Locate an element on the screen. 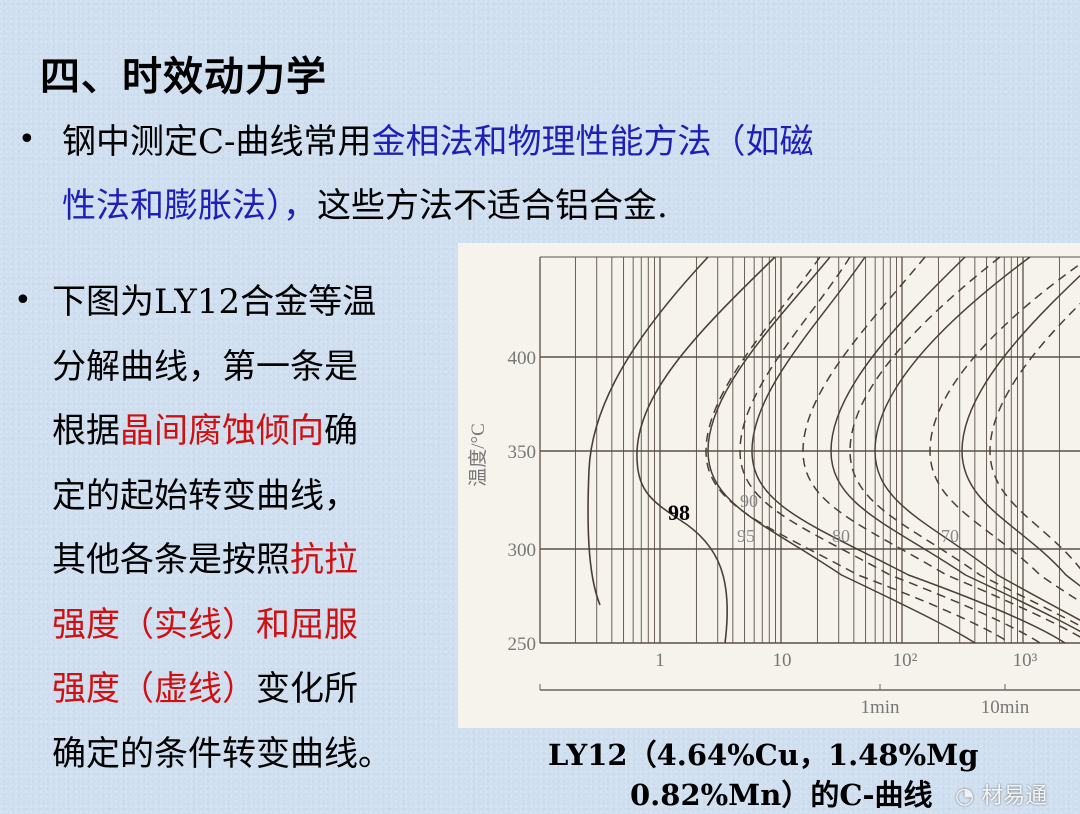 The width and height of the screenshot is (1080, 814). text-segment: 定的起始转变曲线， is located at coordinates (205, 495).